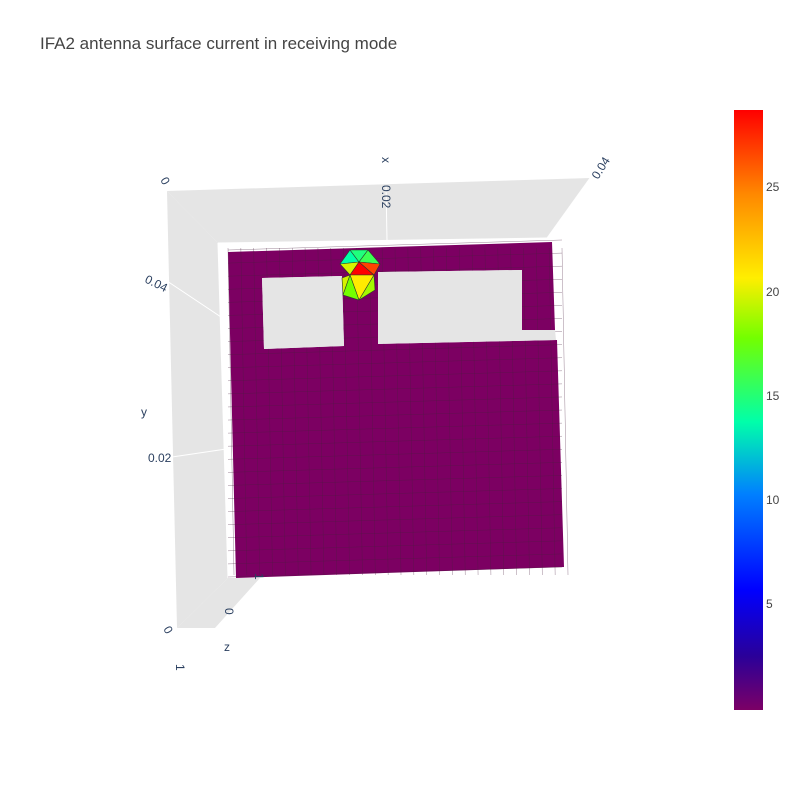 The width and height of the screenshot is (800, 800). What do you see at coordinates (773, 292) in the screenshot?
I see `colorbar-tick-20: 20` at bounding box center [773, 292].